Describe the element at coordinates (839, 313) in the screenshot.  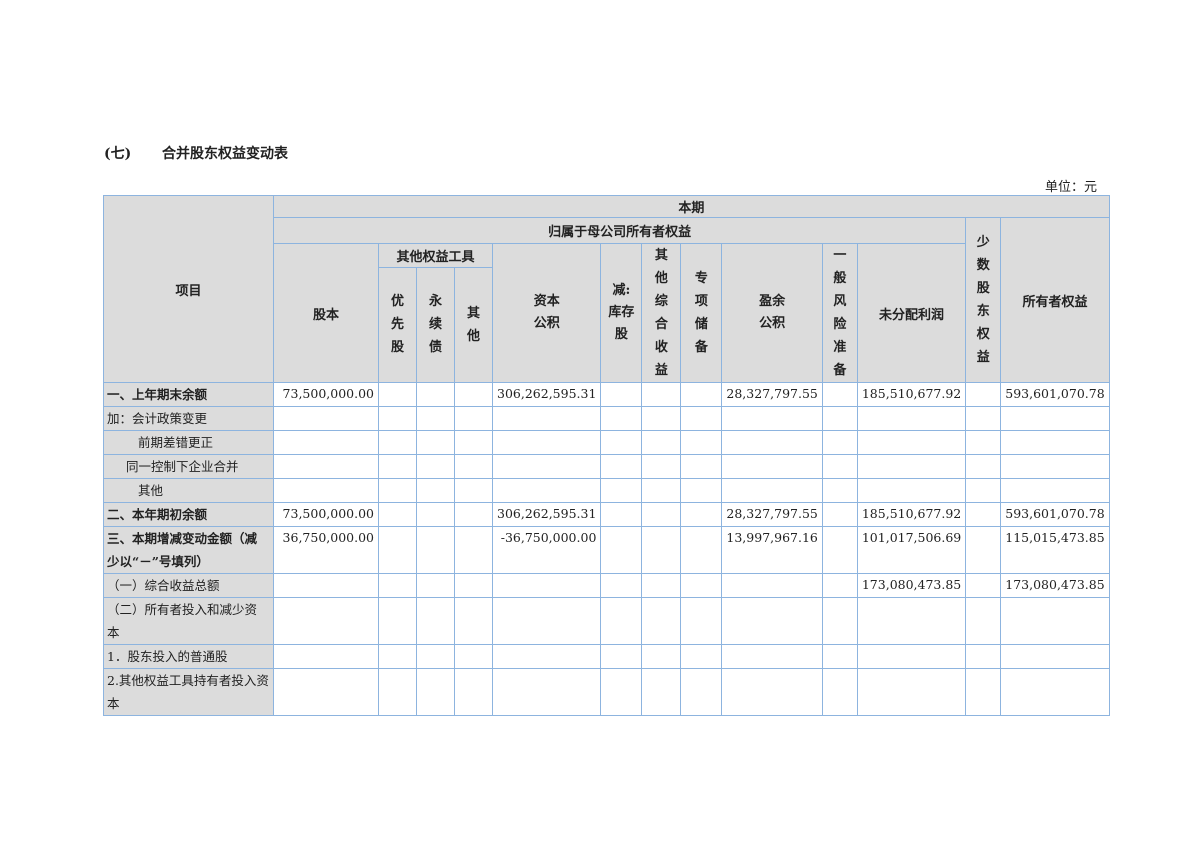
I see `header-risk: 一般风险准备` at that location.